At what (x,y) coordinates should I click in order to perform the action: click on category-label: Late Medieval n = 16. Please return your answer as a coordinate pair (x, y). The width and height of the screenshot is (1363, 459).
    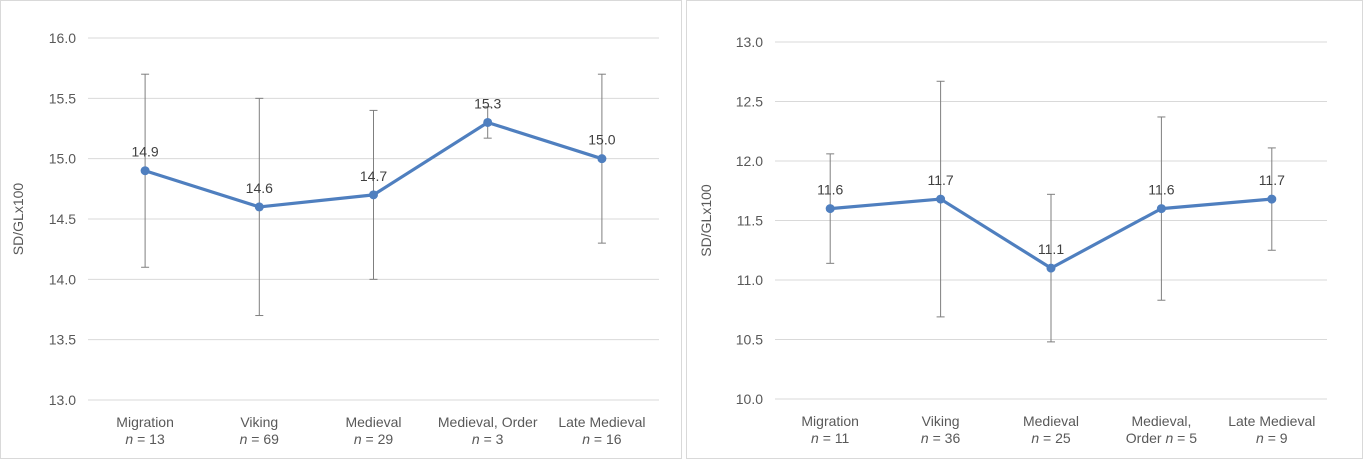
    Looking at the image, I should click on (601, 430).